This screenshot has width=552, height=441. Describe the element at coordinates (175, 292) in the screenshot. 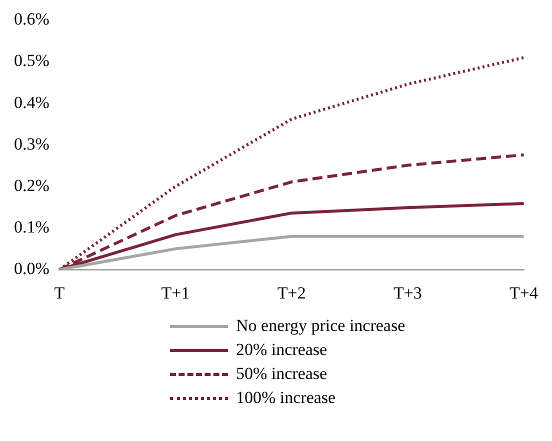

I see `x-tick-label: T+1` at that location.